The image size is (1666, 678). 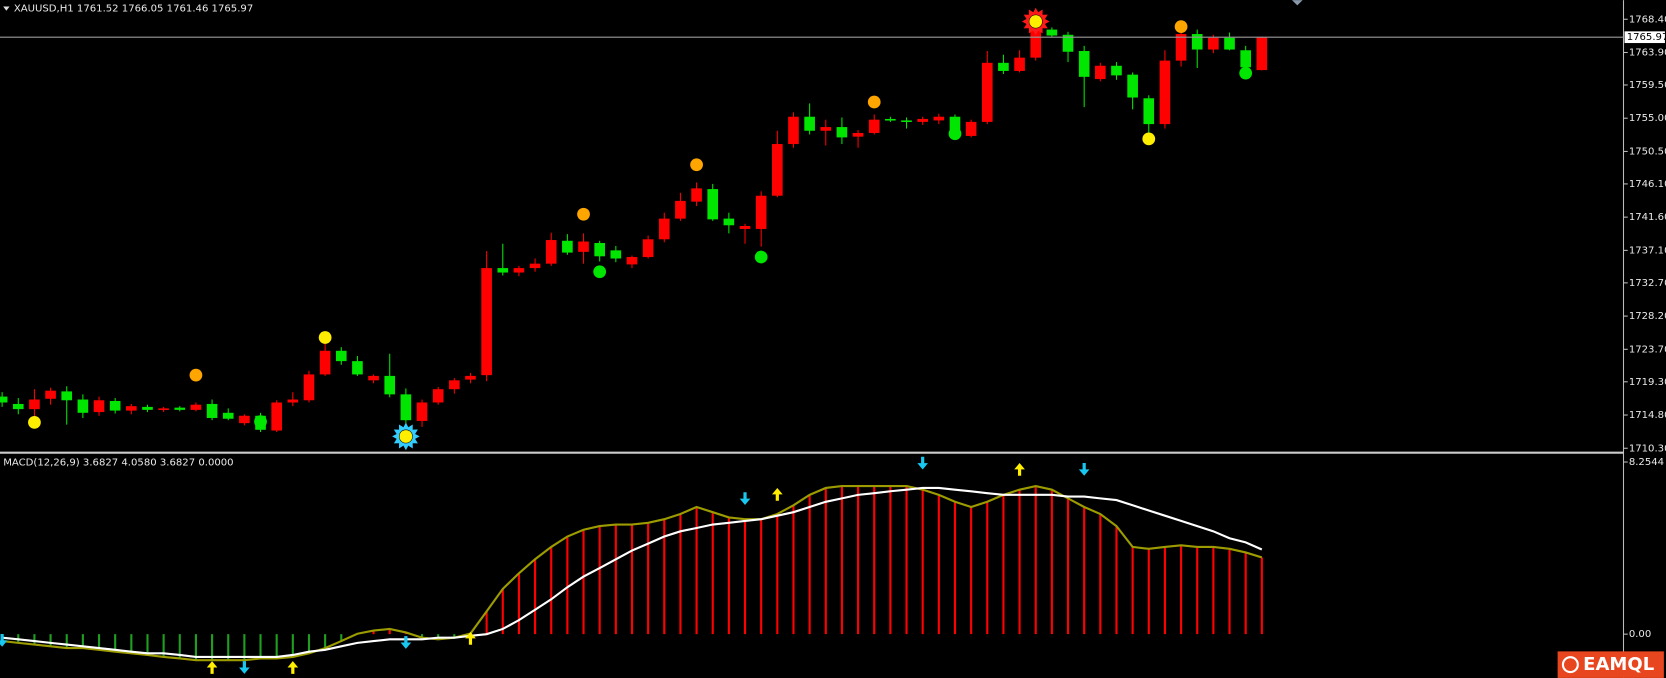 What do you see at coordinates (1647, 250) in the screenshot?
I see `y-tick-label: 1737.10` at bounding box center [1647, 250].